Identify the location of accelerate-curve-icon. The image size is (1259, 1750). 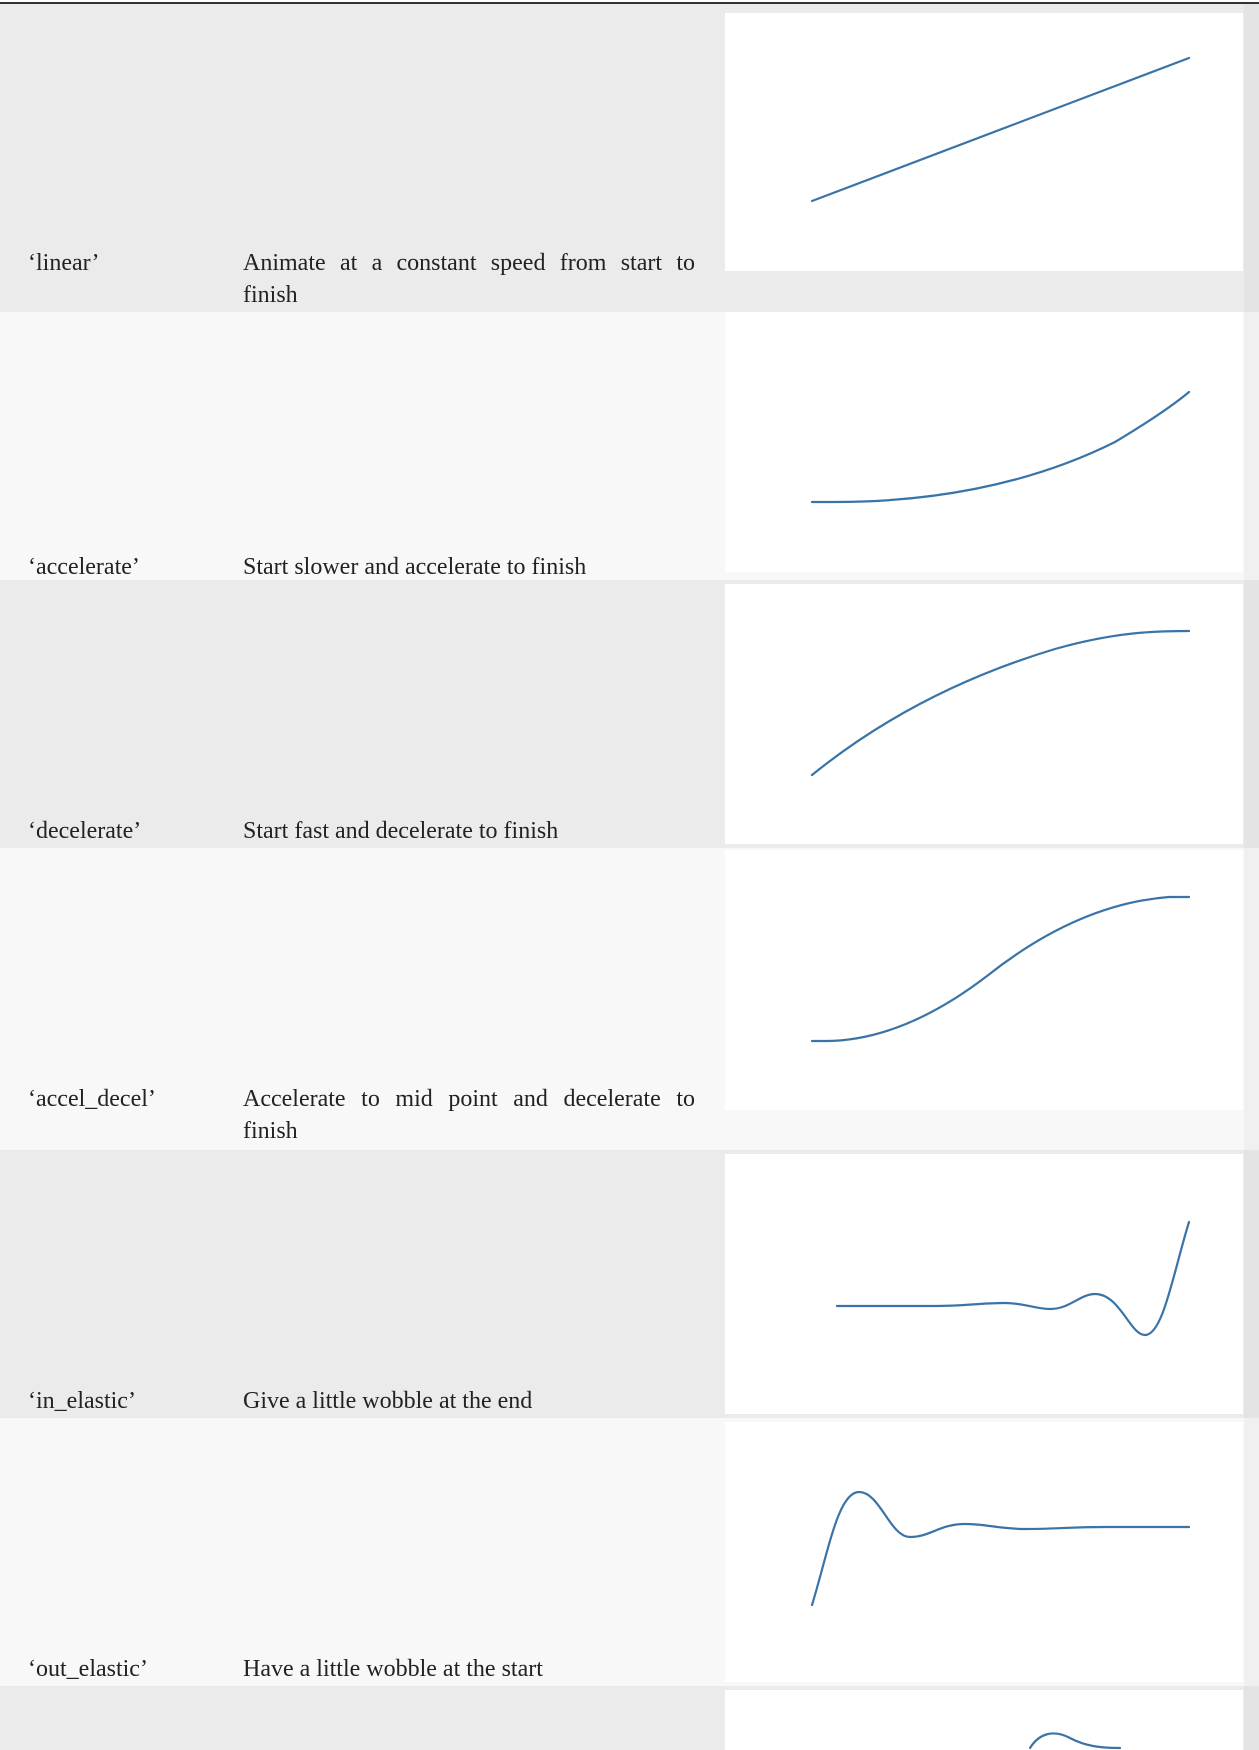
(984, 442).